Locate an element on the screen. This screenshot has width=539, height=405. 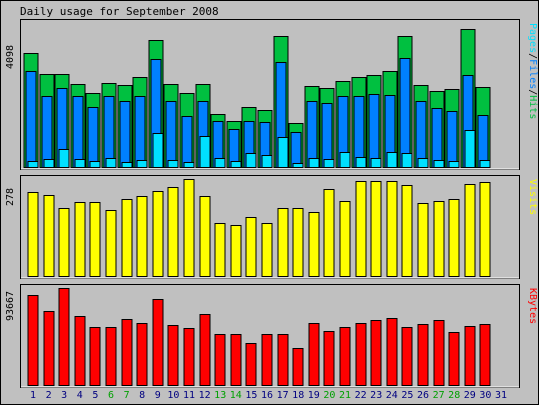
legend-visits: Visits is located at coordinates (532, 197).